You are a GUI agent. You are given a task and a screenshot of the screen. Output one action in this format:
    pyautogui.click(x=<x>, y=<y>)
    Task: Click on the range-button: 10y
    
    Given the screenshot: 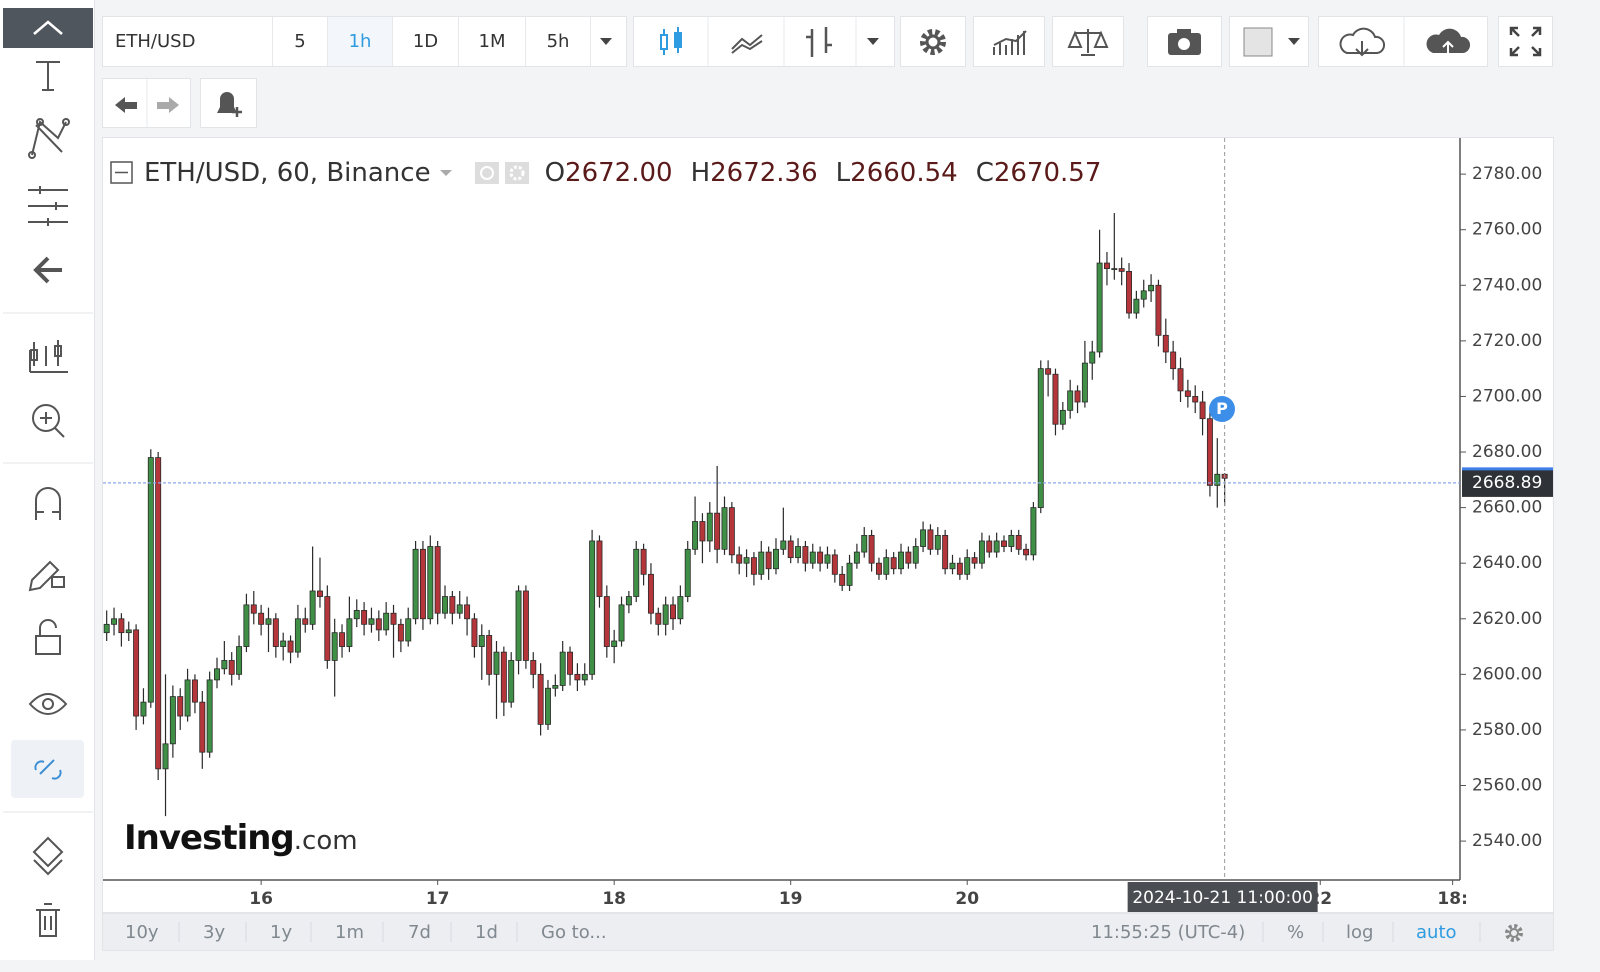 What is the action you would take?
    pyautogui.click(x=142, y=932)
    